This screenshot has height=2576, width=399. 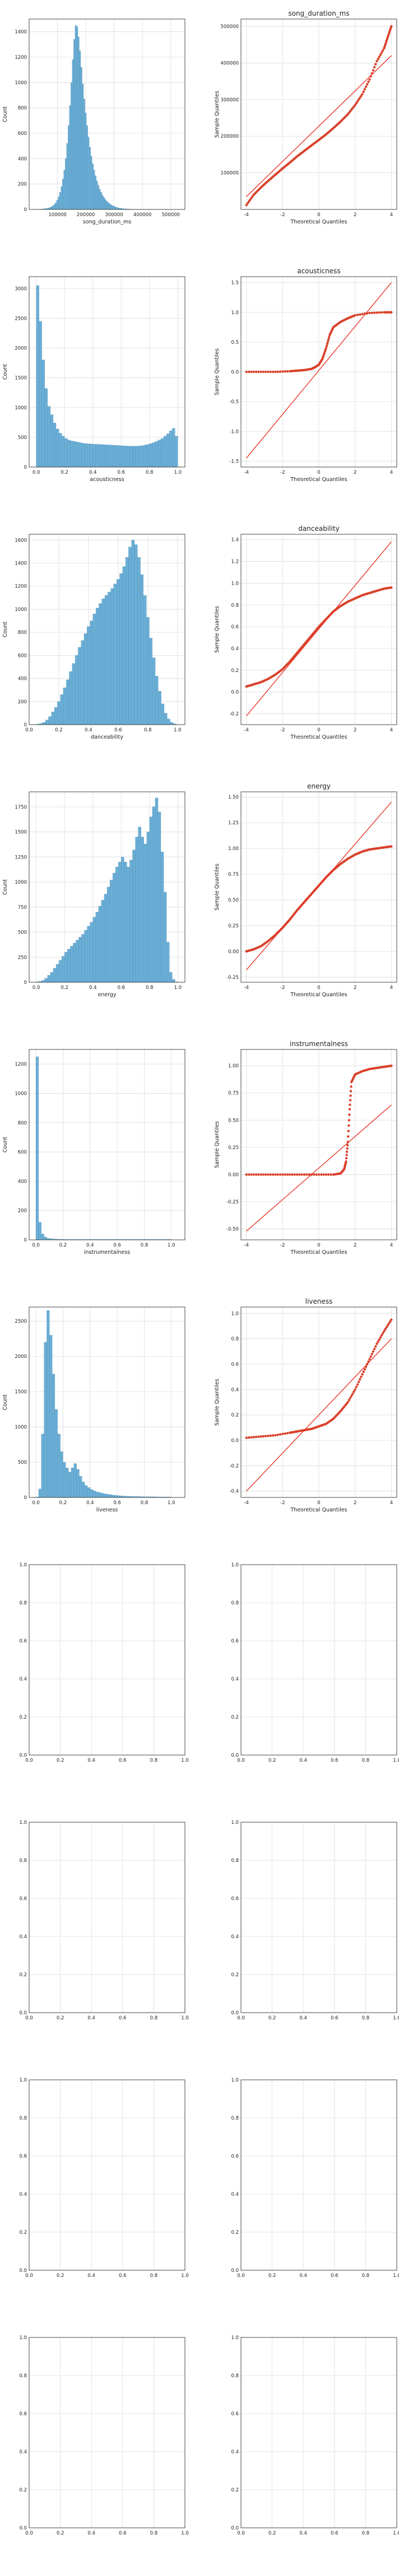 What do you see at coordinates (234, 1492) in the screenshot?
I see `y-tick-label: -0.4` at bounding box center [234, 1492].